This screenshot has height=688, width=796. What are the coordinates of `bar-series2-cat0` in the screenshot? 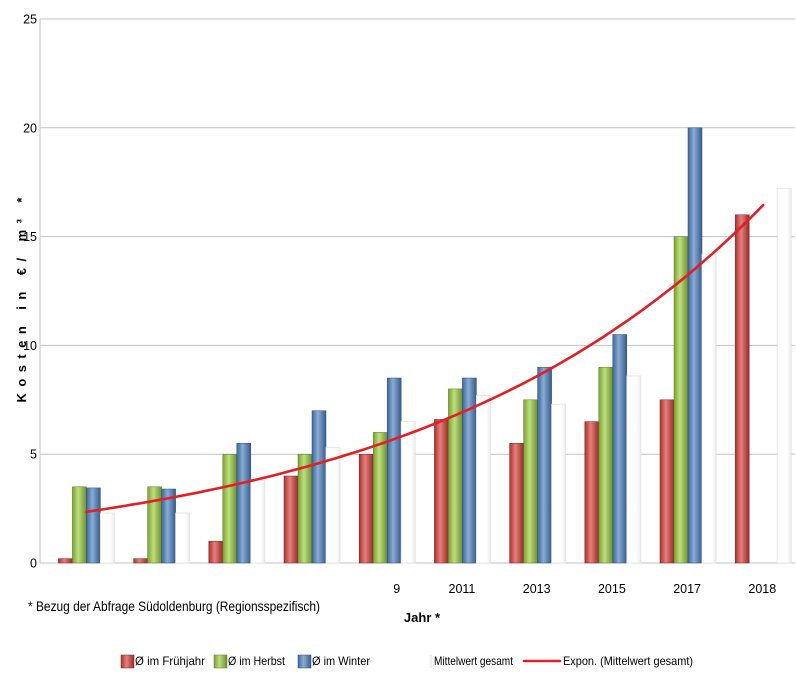 It's located at (93, 525).